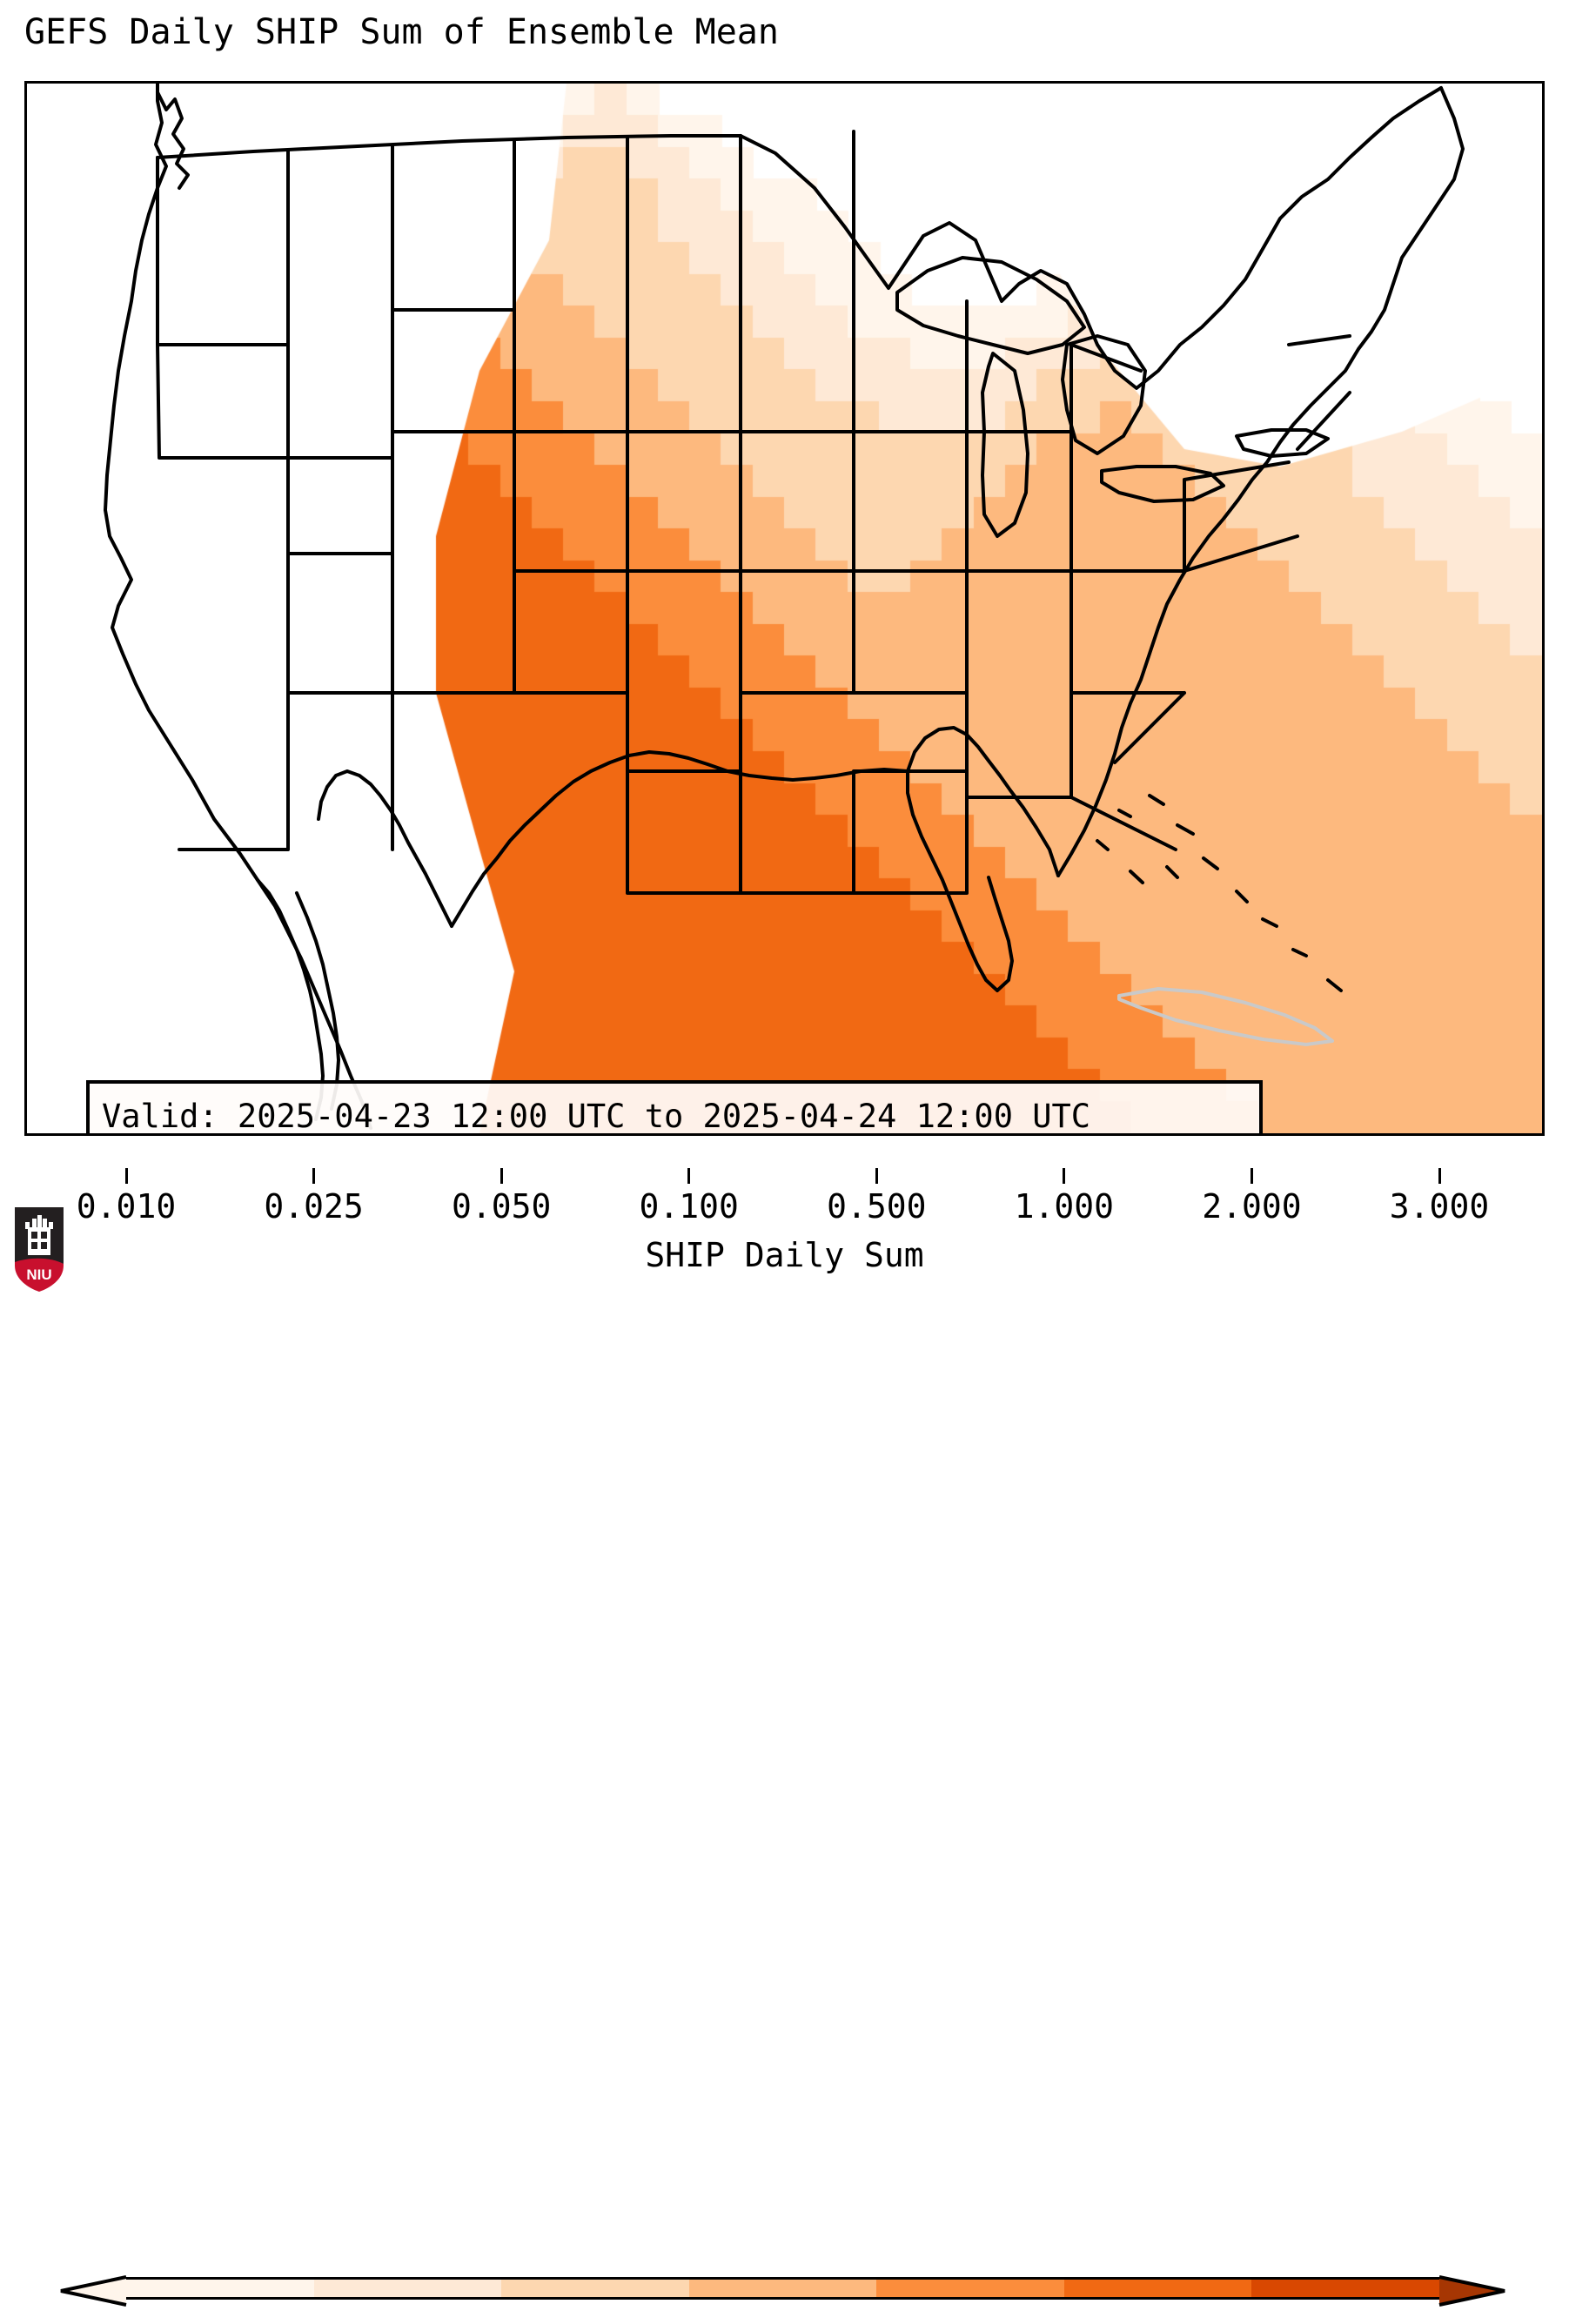  I want to click on colorbar-tick-label-3: 0.100, so click(689, 1206).